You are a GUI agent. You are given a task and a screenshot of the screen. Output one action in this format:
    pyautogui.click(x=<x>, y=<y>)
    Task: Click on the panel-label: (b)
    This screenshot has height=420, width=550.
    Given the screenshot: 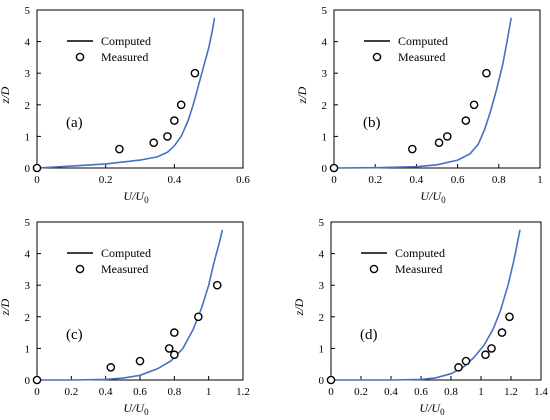 What is the action you would take?
    pyautogui.click(x=372, y=123)
    